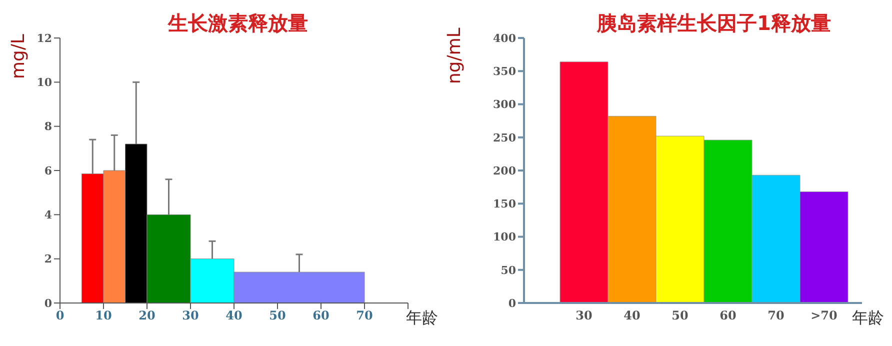 This screenshot has width=892, height=346. I want to click on y-tick-label: 10, so click(44, 83).